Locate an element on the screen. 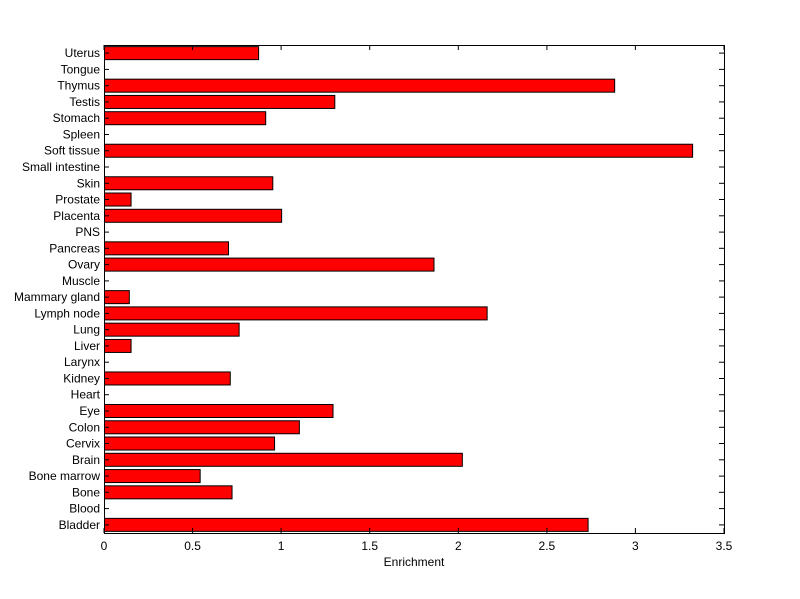 The width and height of the screenshot is (800, 599). y-tick-label: Placenta is located at coordinates (76, 216).